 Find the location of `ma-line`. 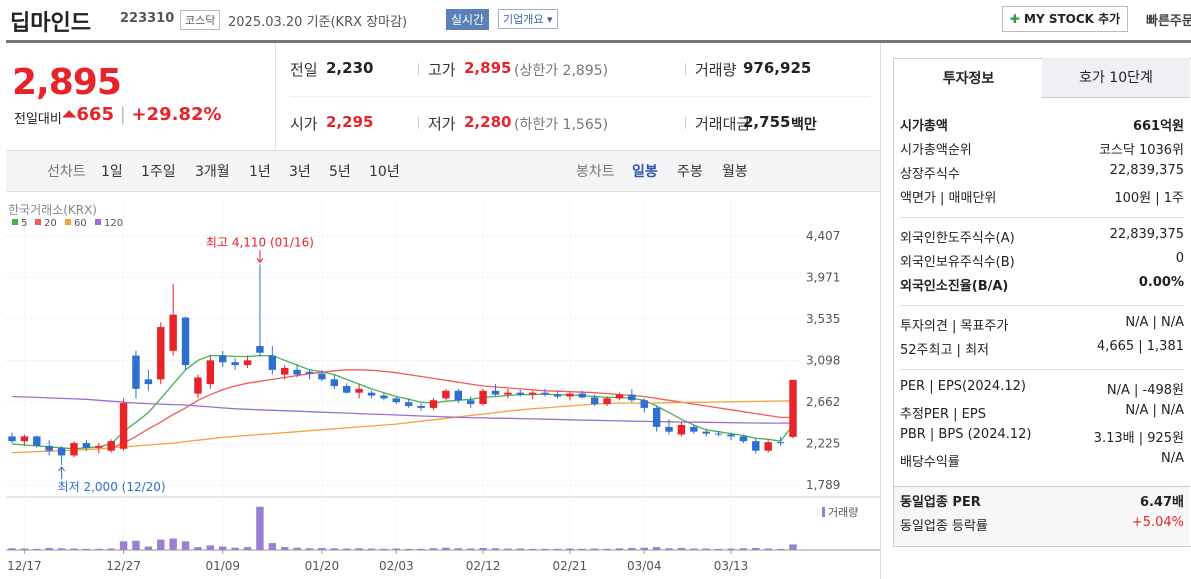

ma-line is located at coordinates (402, 402).